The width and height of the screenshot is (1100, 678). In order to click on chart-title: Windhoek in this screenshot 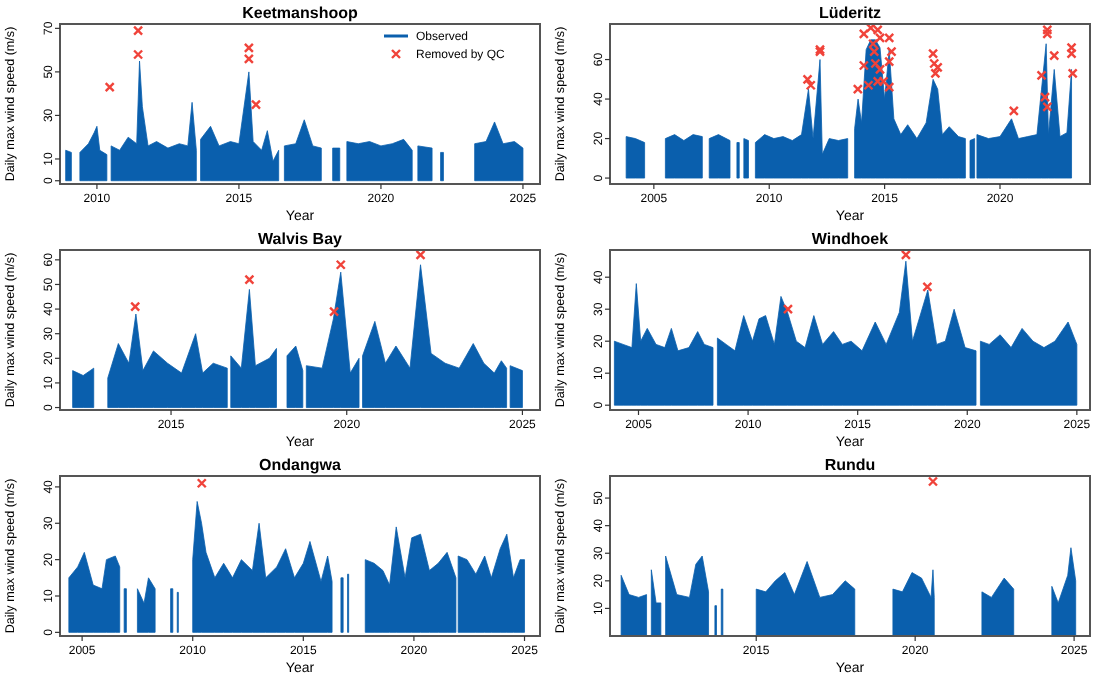, I will do `click(850, 239)`.